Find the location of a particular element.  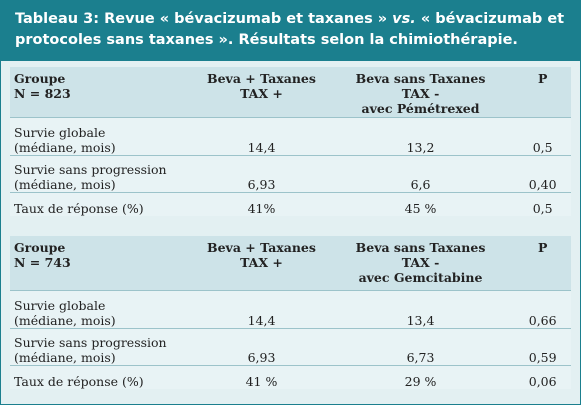

header-cell: Beva sans Taxanes TAX - avec Pémétrexed is located at coordinates (420, 92).